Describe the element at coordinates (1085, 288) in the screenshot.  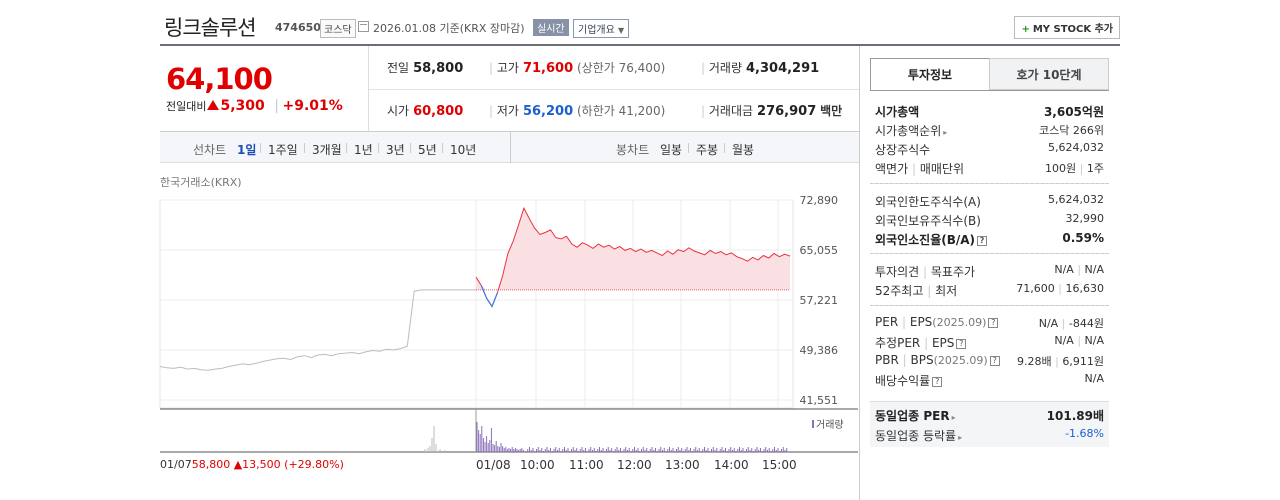
I see `w52-low-value: 16,630` at that location.